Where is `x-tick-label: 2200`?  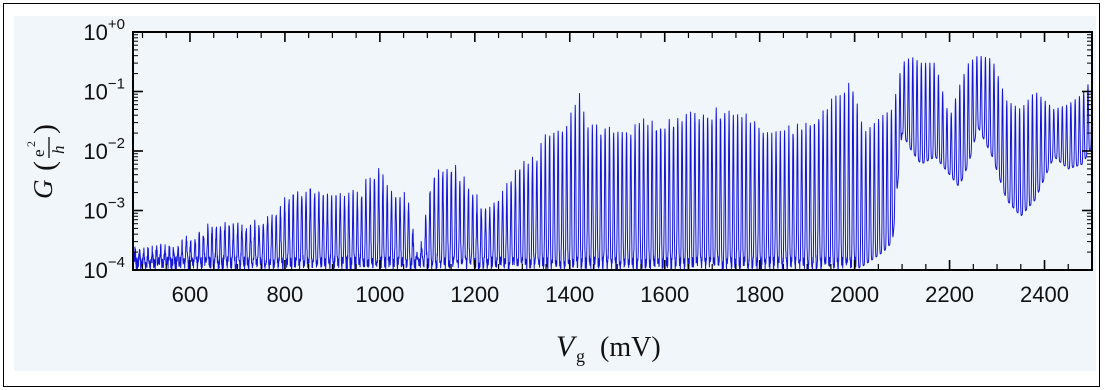
x-tick-label: 2200 is located at coordinates (949, 294).